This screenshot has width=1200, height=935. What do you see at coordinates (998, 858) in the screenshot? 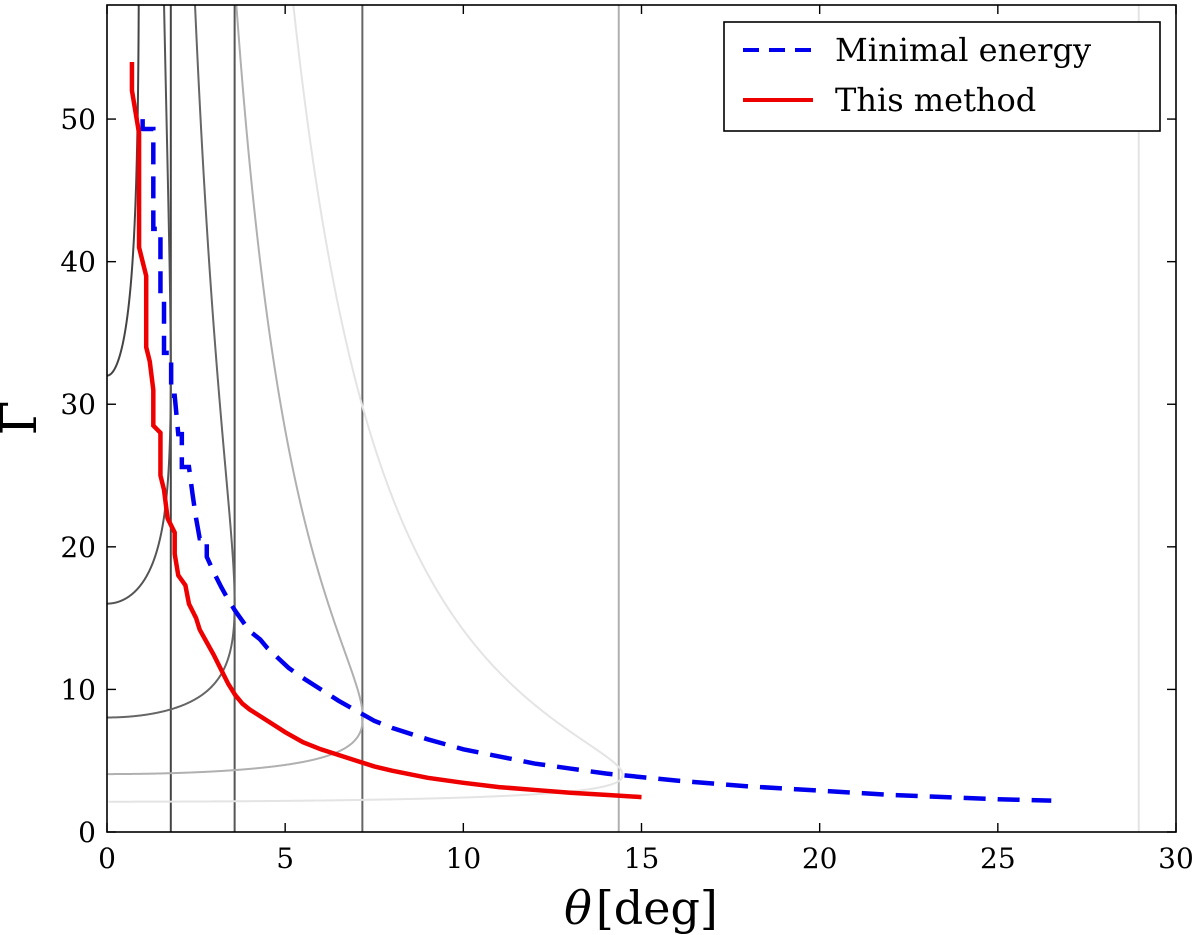
I see `x-tick-label: 25` at bounding box center [998, 858].